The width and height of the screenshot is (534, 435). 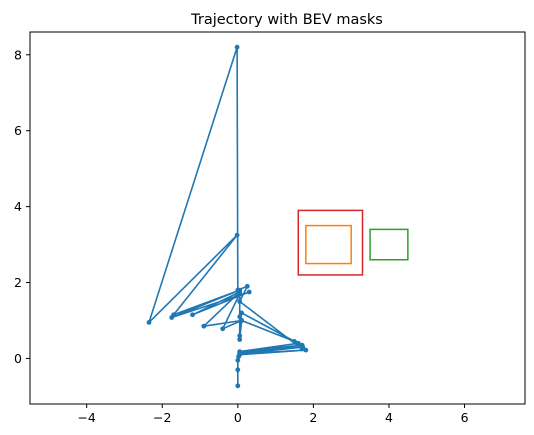 What do you see at coordinates (162, 417) in the screenshot?
I see `x-tick-label: −2` at bounding box center [162, 417].